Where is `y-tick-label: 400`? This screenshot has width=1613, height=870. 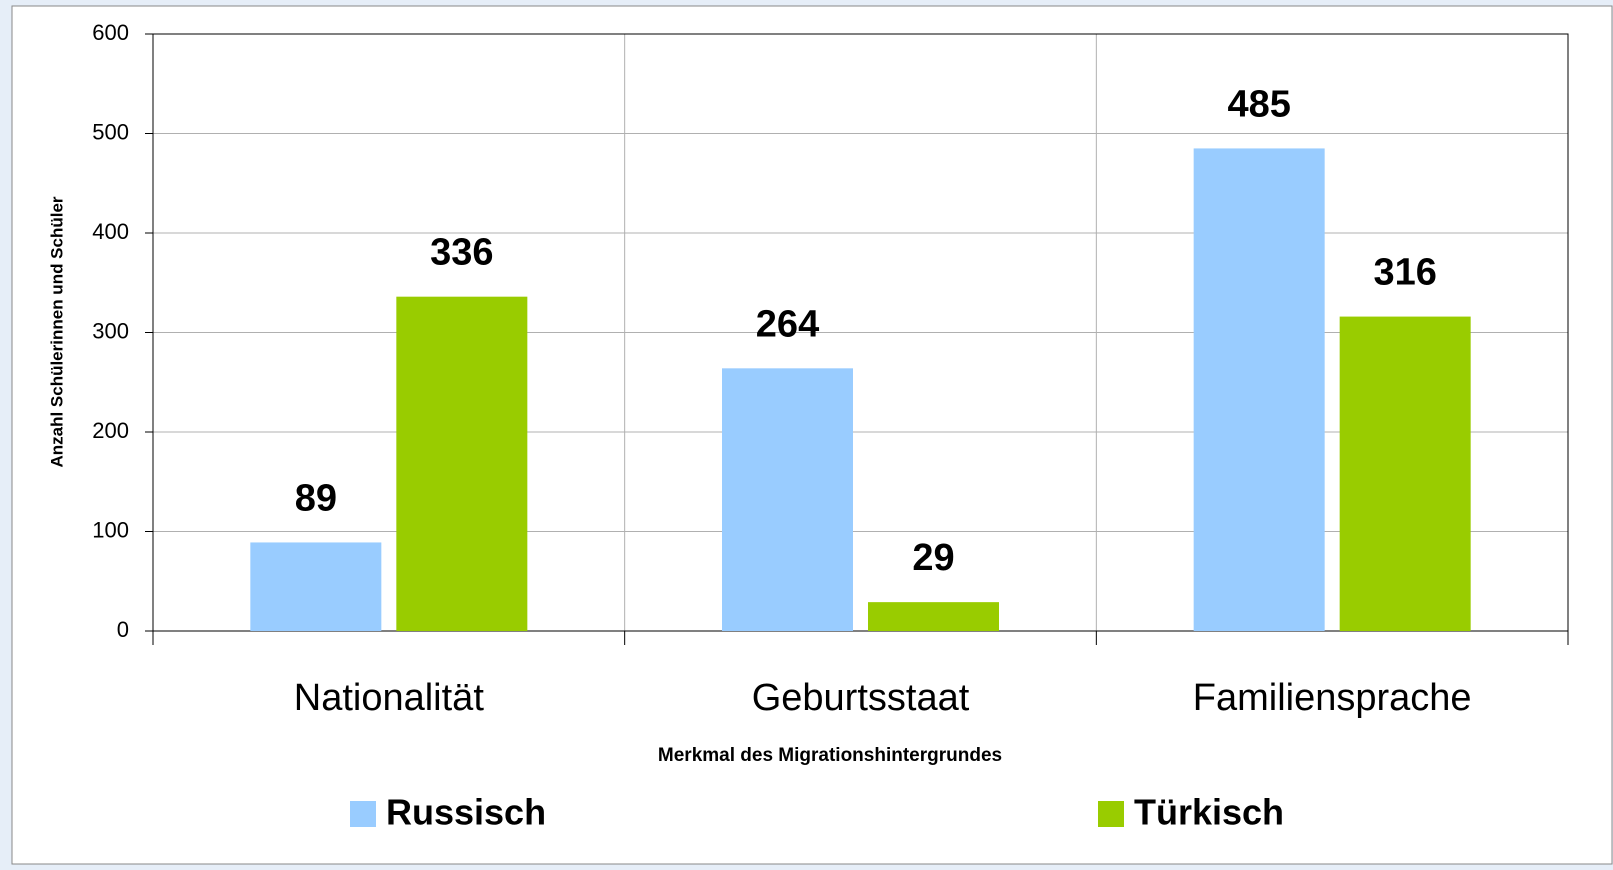
y-tick-label: 400 is located at coordinates (110, 231).